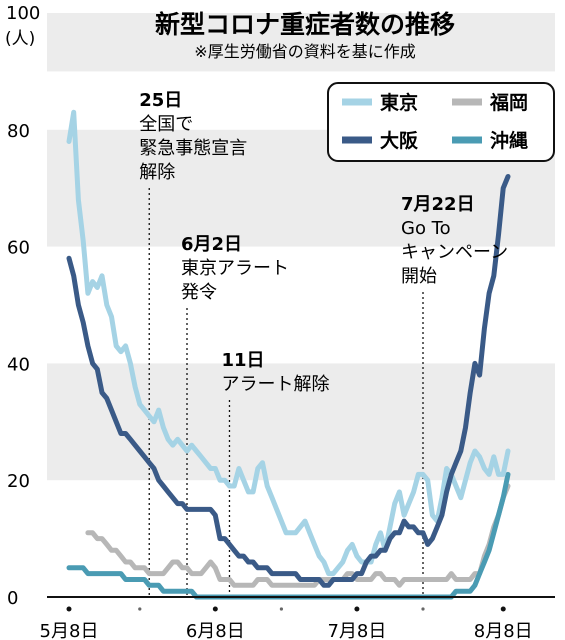 Image resolution: width=565 pixels, height=640 pixels. I want to click on annotation-text-3-3: 開始, so click(419, 276).